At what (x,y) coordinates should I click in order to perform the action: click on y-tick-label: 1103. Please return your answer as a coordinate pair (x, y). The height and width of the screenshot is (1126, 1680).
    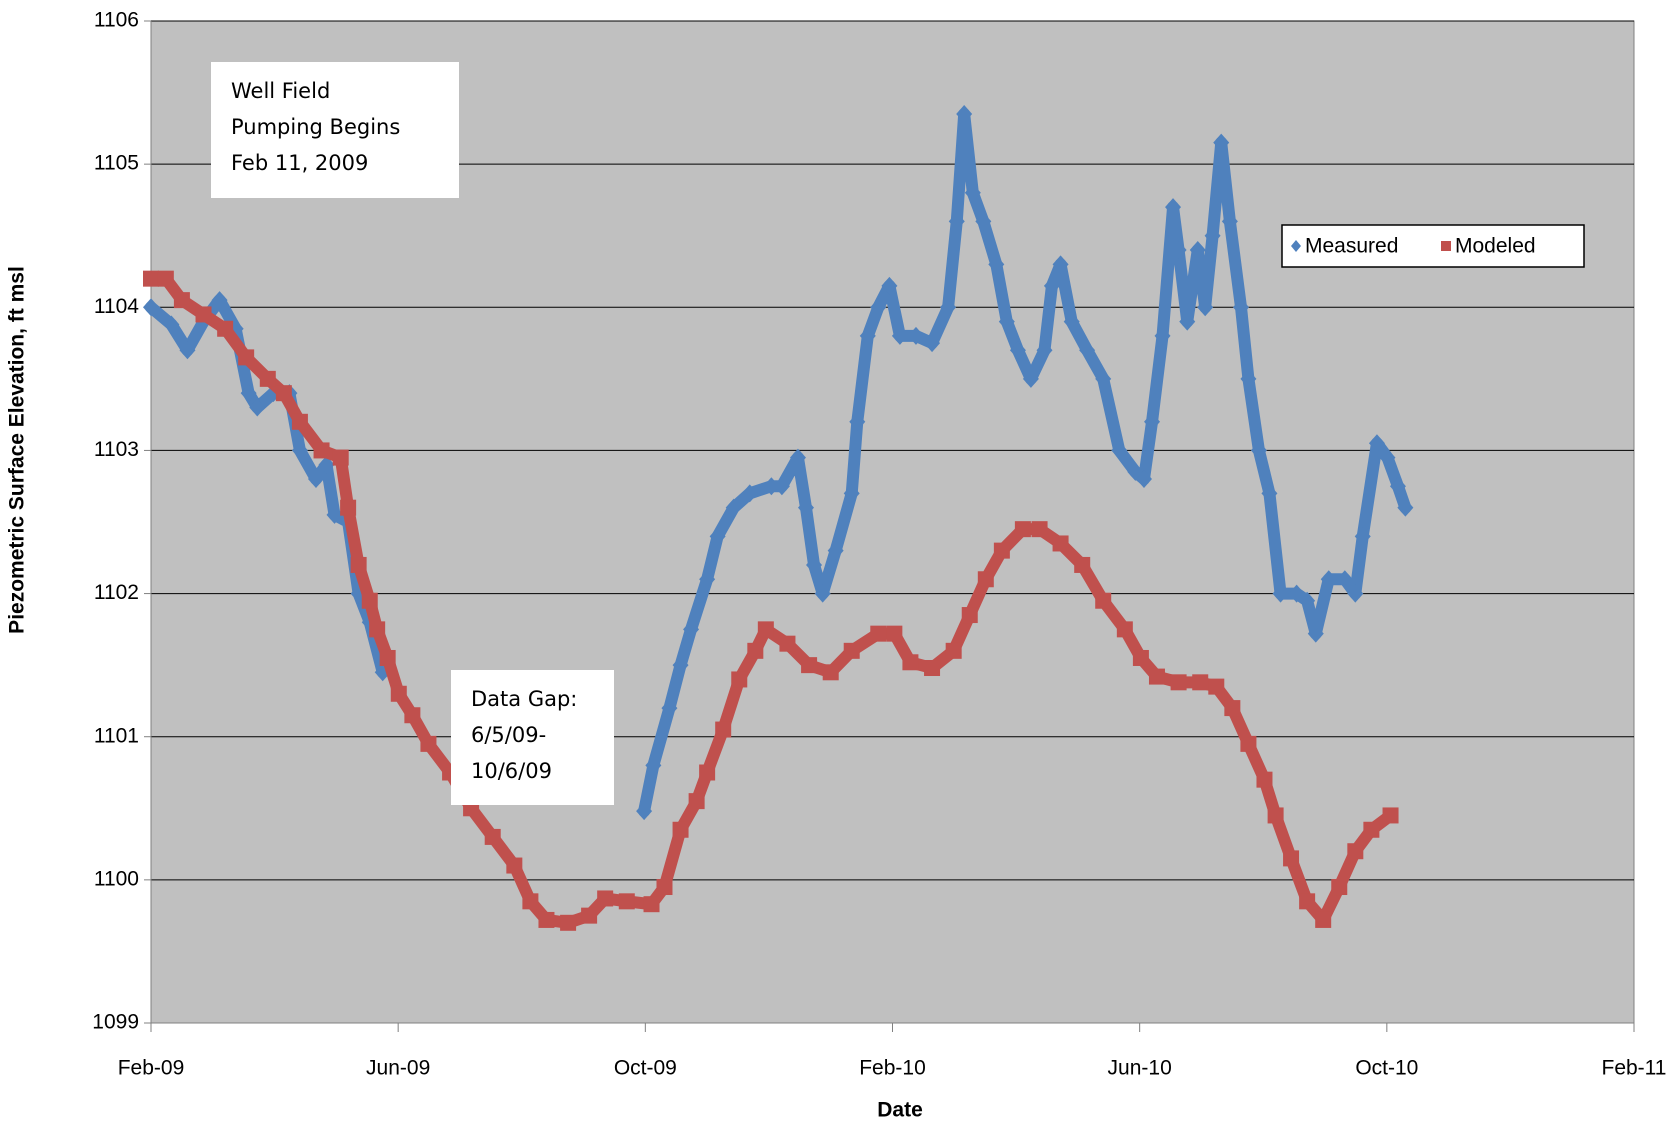
    Looking at the image, I should click on (116, 449).